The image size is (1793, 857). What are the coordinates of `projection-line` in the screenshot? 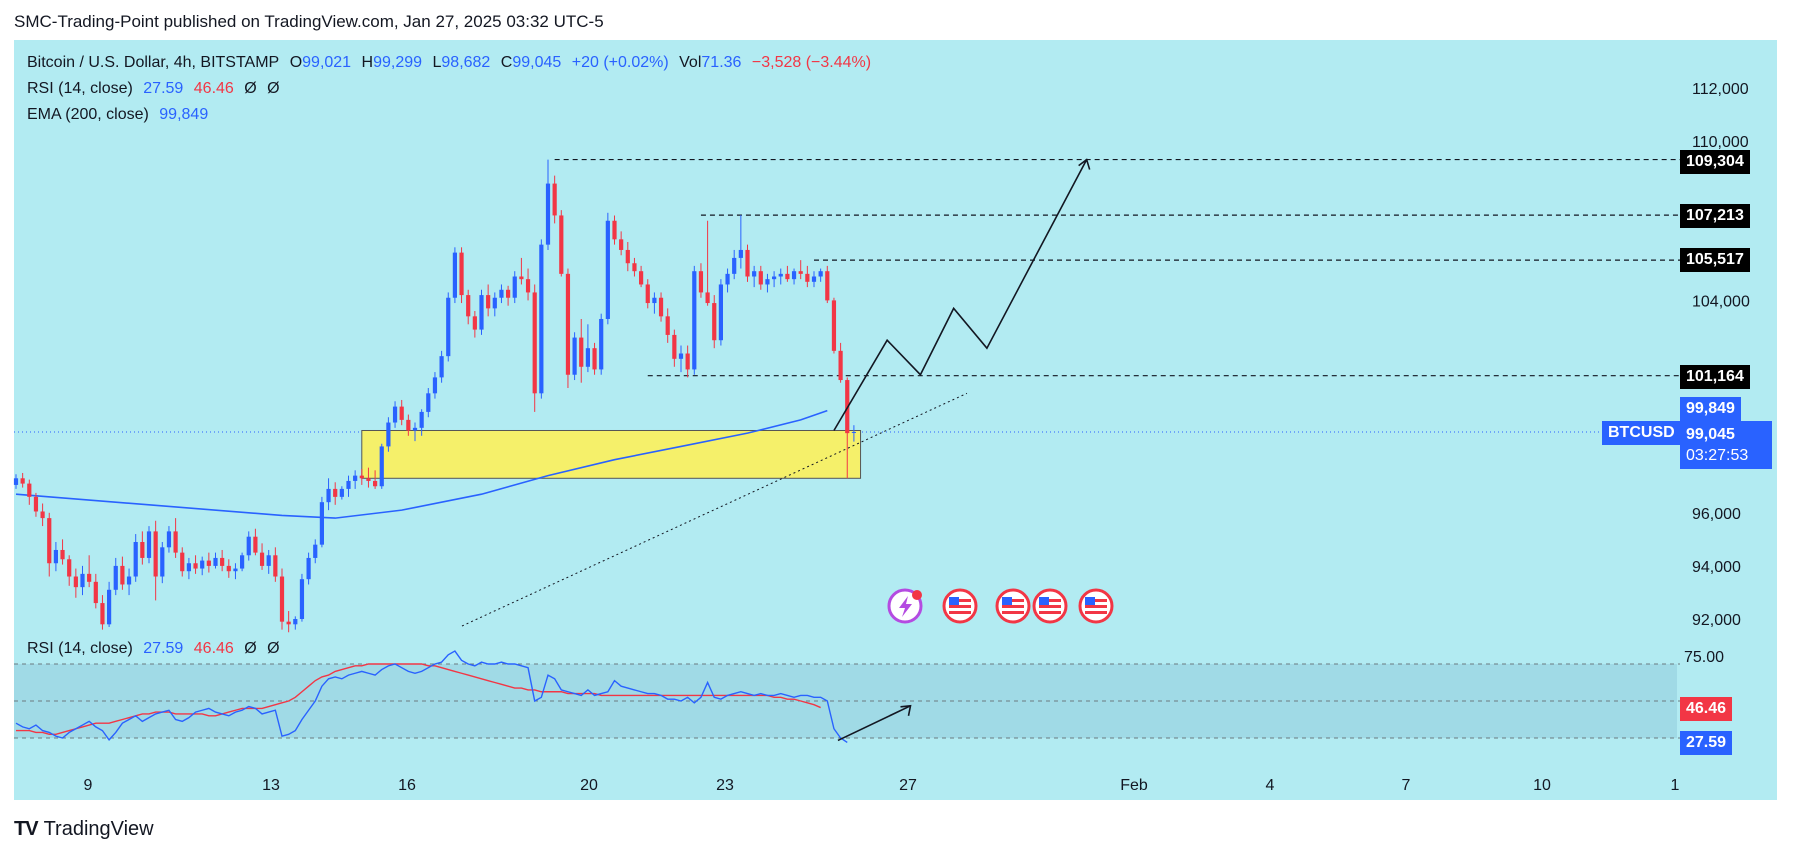 It's located at (960, 295).